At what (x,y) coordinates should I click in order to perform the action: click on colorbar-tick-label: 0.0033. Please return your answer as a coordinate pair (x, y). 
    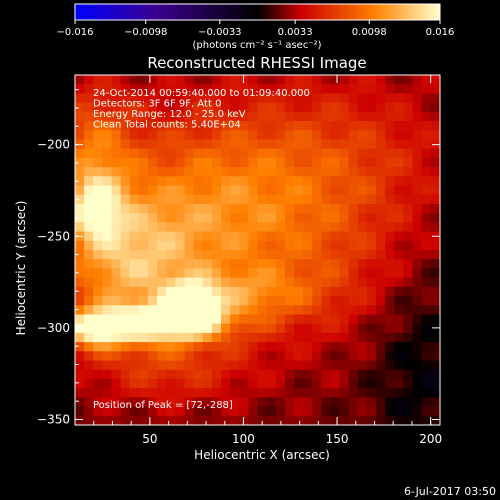
    Looking at the image, I should click on (295, 32).